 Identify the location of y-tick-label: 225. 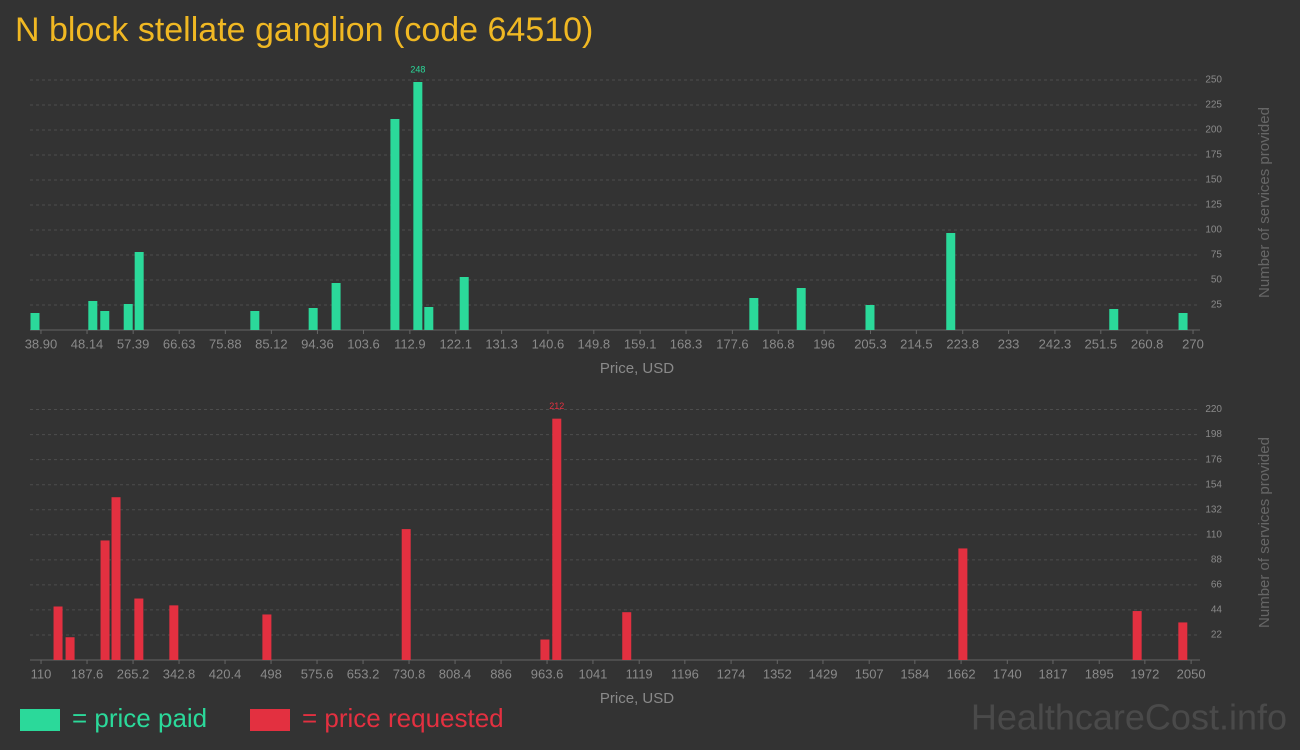
(1213, 105).